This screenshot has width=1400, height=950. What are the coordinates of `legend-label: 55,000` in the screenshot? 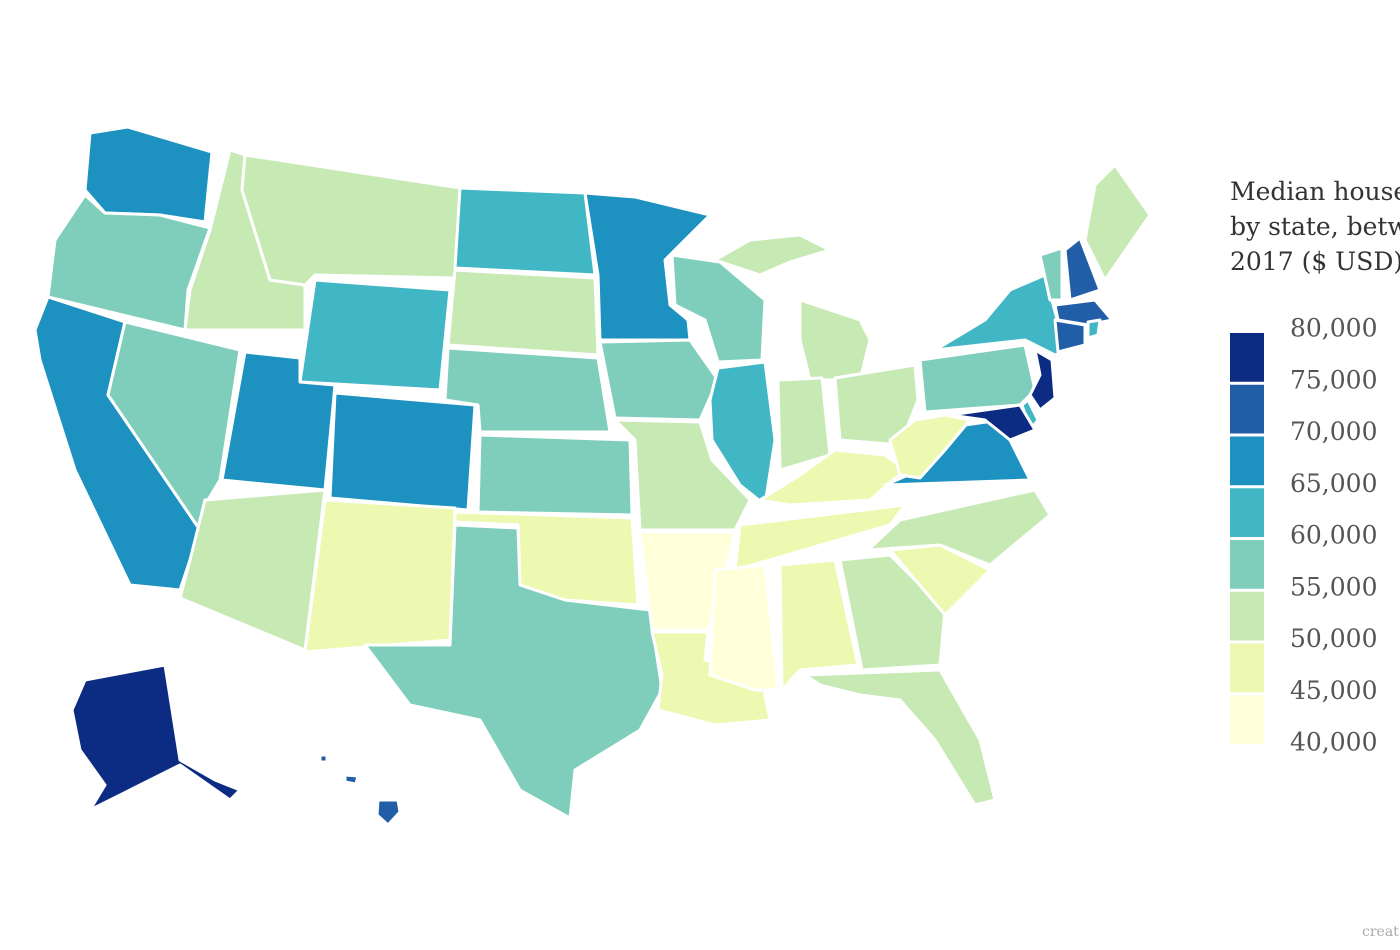 It's located at (1333, 586).